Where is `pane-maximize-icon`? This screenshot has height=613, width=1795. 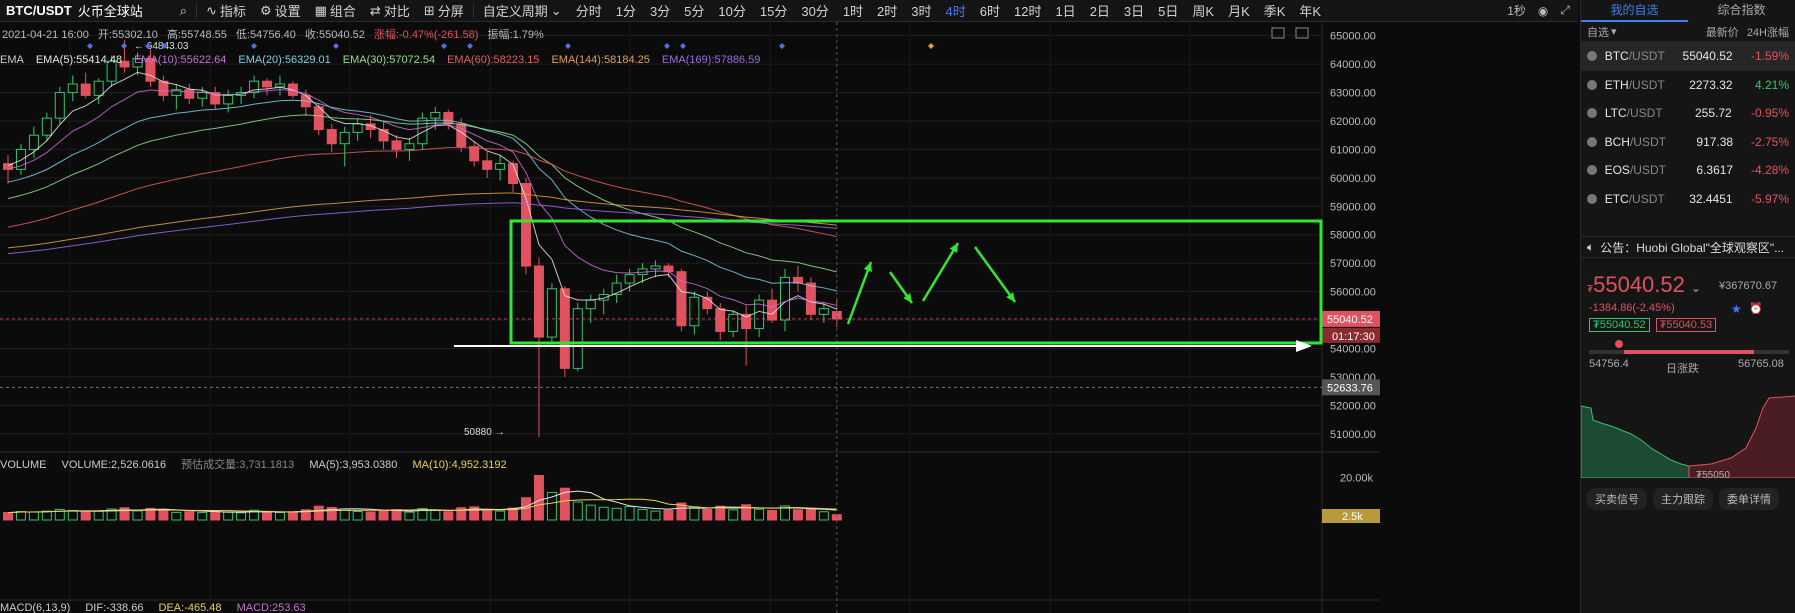 pane-maximize-icon is located at coordinates (1302, 33).